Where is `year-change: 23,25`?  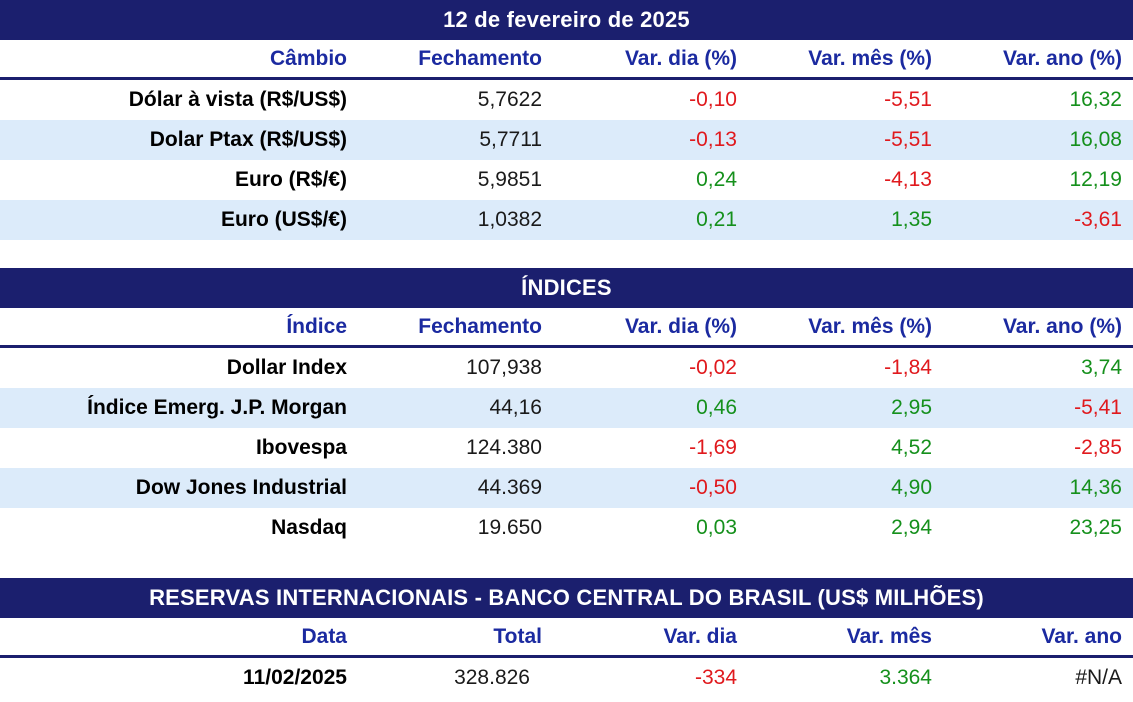
year-change: 23,25 is located at coordinates (1095, 527).